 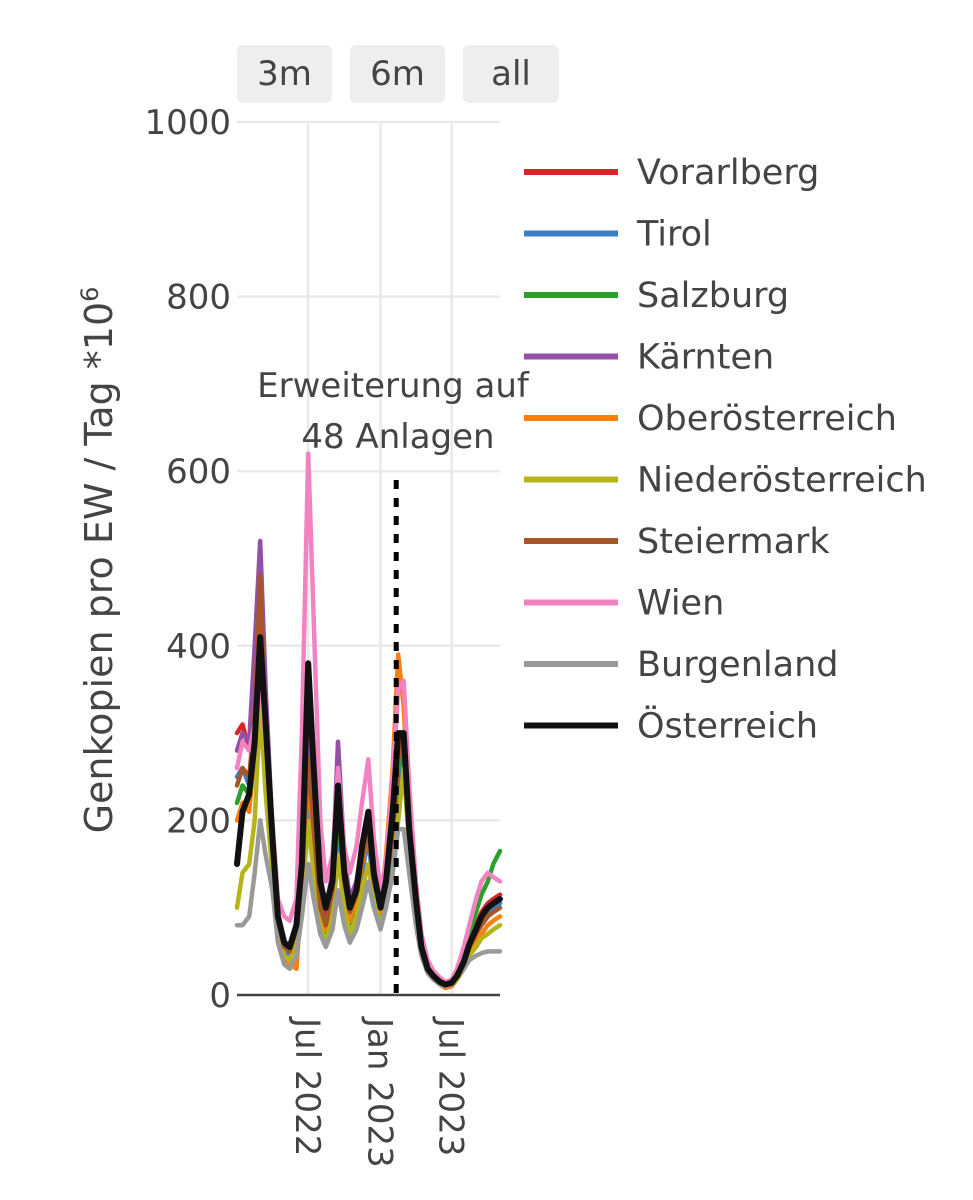 I want to click on y-axis-title: Genkopien pro EW / Tag *106, so click(x=98, y=560).